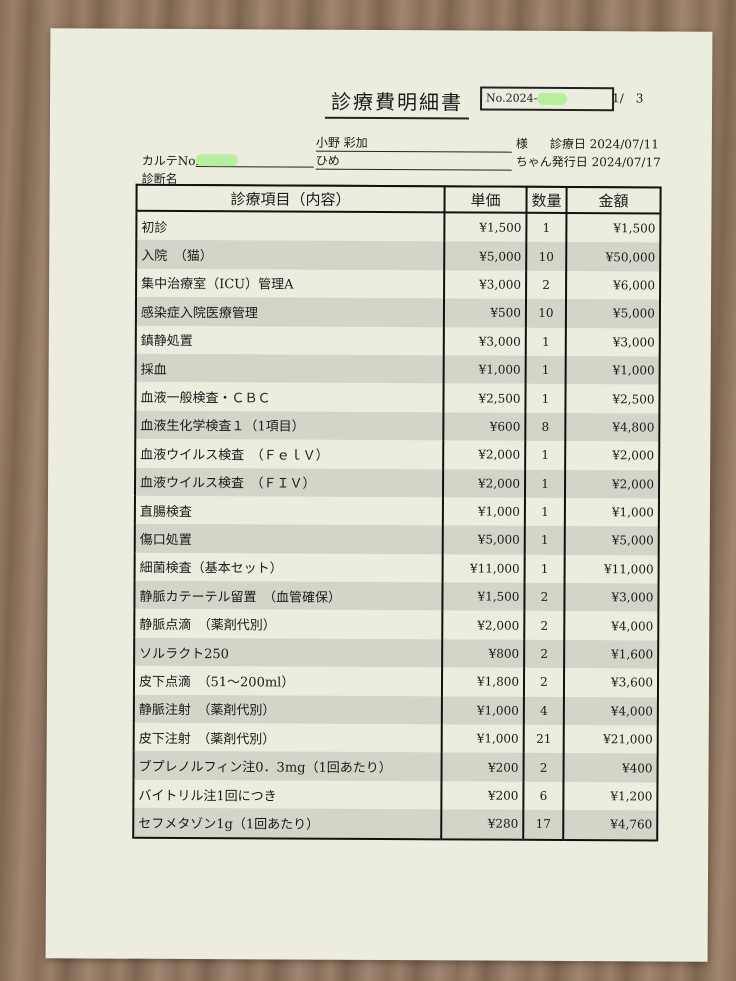 The image size is (736, 981). Describe the element at coordinates (289, 482) in the screenshot. I see `cell-item: 血液ウイルス検査 （ＦＩＶ）` at that location.